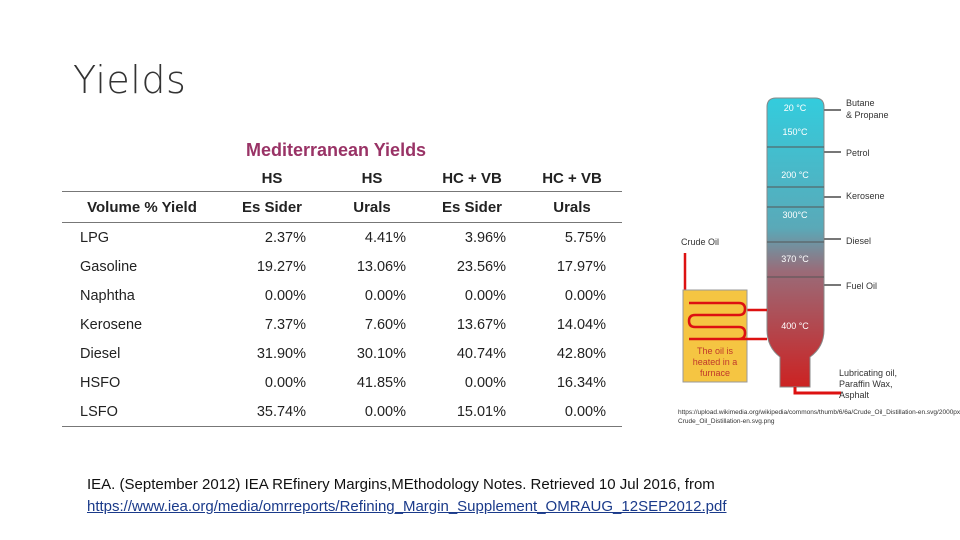  Describe the element at coordinates (142, 207) in the screenshot. I see `header-cell: Volume % Yield` at that location.